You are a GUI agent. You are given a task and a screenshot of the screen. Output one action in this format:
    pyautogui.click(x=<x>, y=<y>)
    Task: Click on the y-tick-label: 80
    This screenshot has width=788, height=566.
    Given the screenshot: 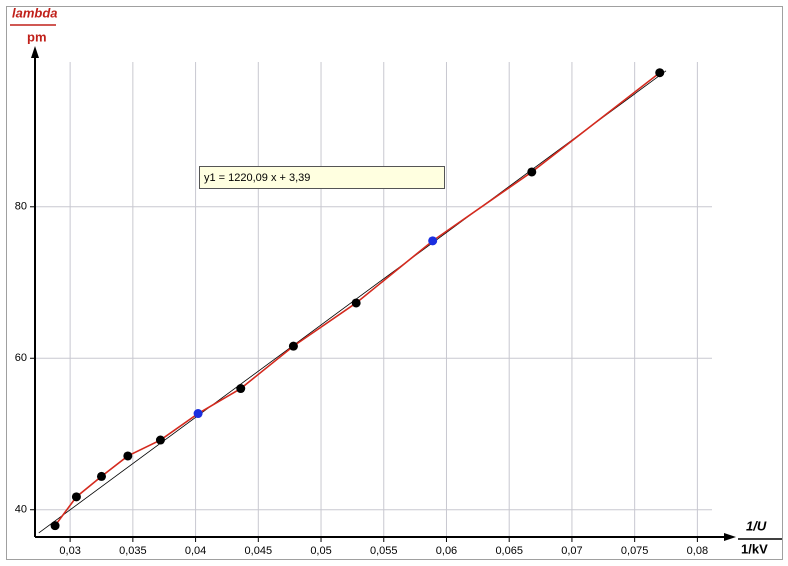 What is the action you would take?
    pyautogui.click(x=21, y=207)
    